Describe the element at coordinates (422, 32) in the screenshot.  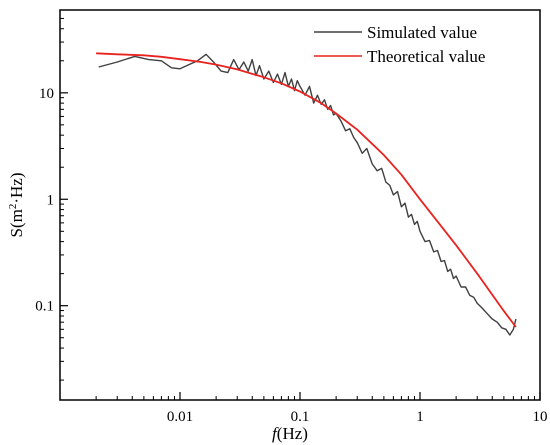
I see `legend-label-simulated: Simulated value` at that location.